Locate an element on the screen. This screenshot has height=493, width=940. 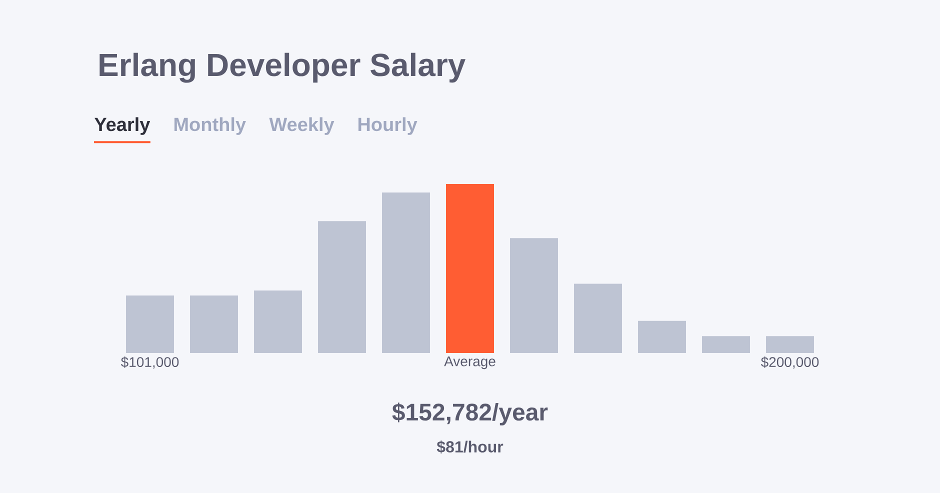
chart-title: Erlang Developer Salary is located at coordinates (283, 67).